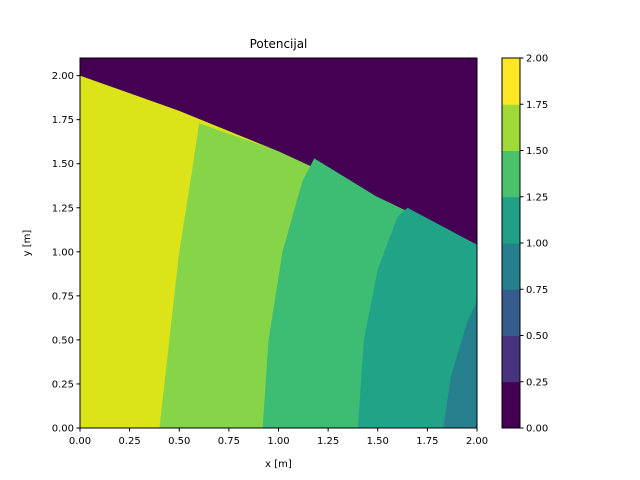 The image size is (640, 480). I want to click on x-tick-label: 0.50, so click(179, 441).